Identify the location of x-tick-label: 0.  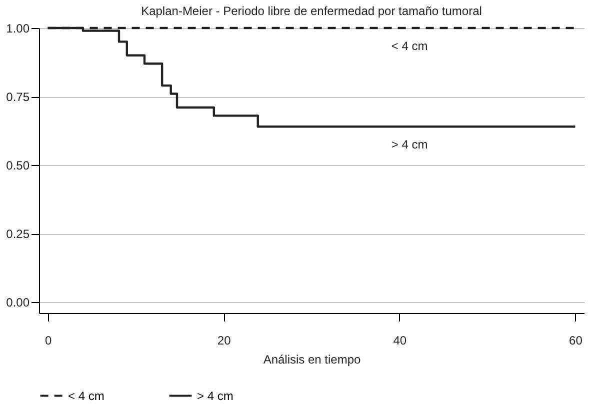
(48, 341).